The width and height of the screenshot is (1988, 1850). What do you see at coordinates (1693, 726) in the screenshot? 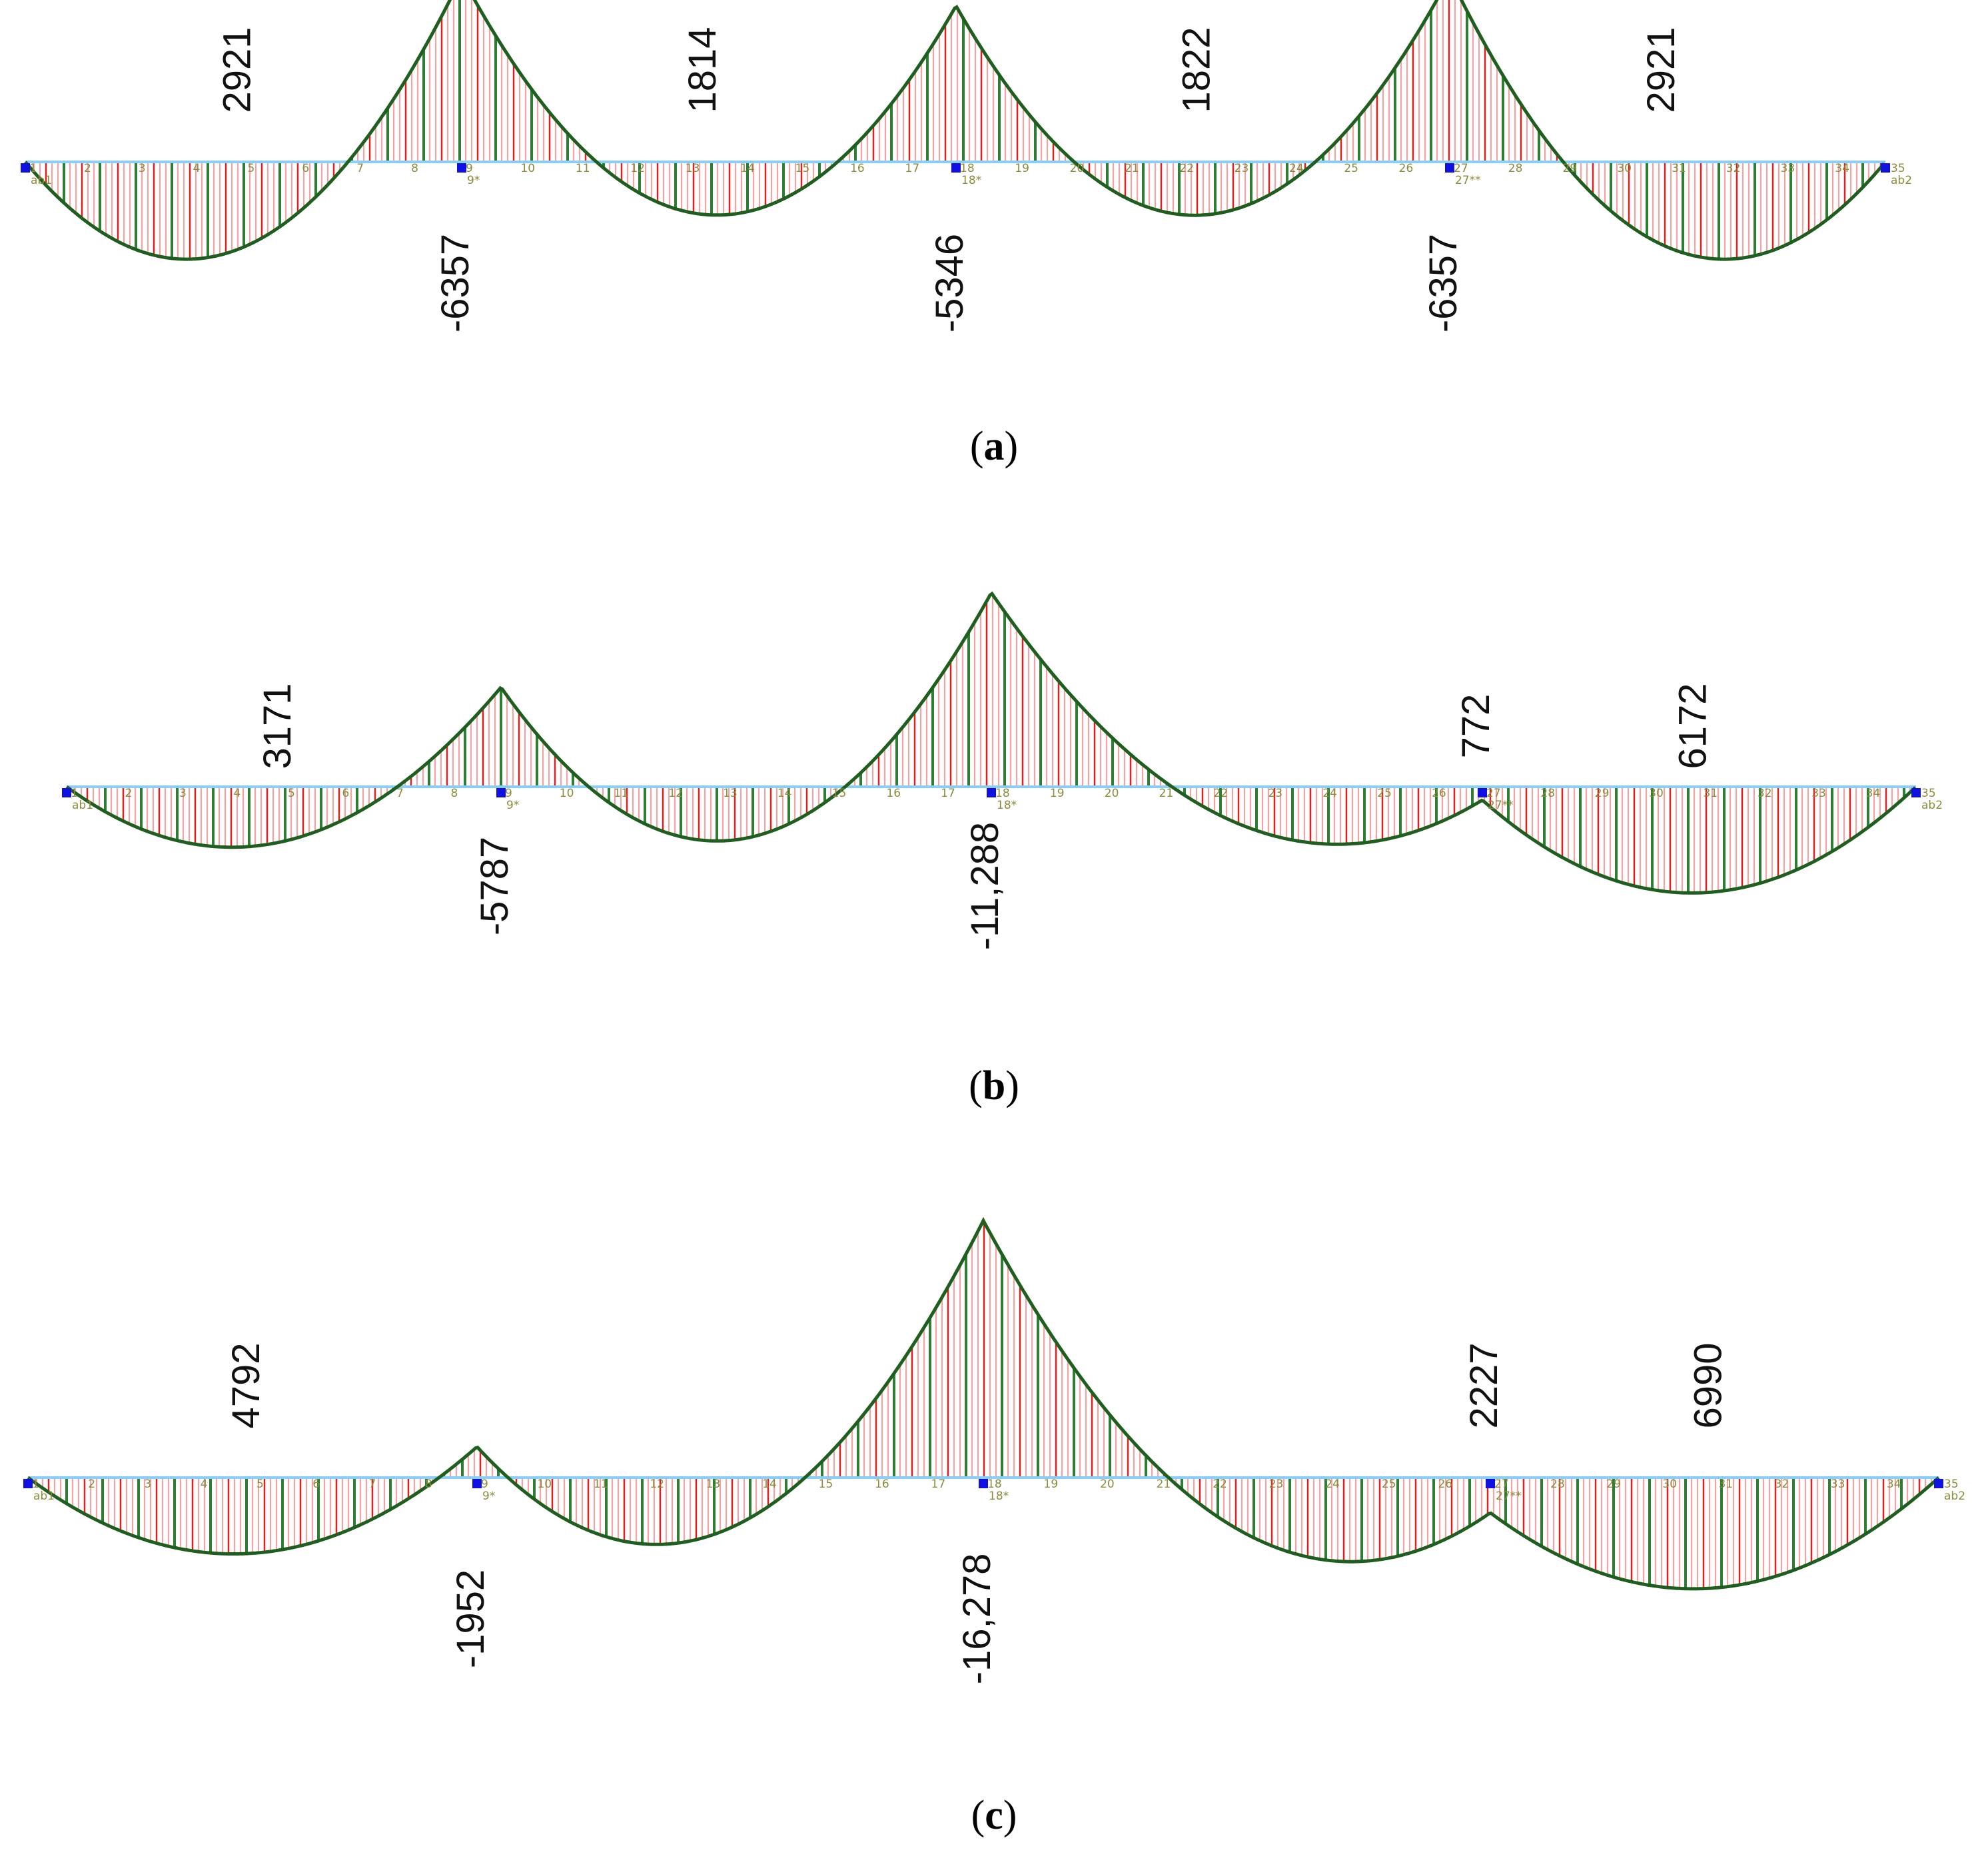
I see `moment-value-label: 6172` at bounding box center [1693, 726].